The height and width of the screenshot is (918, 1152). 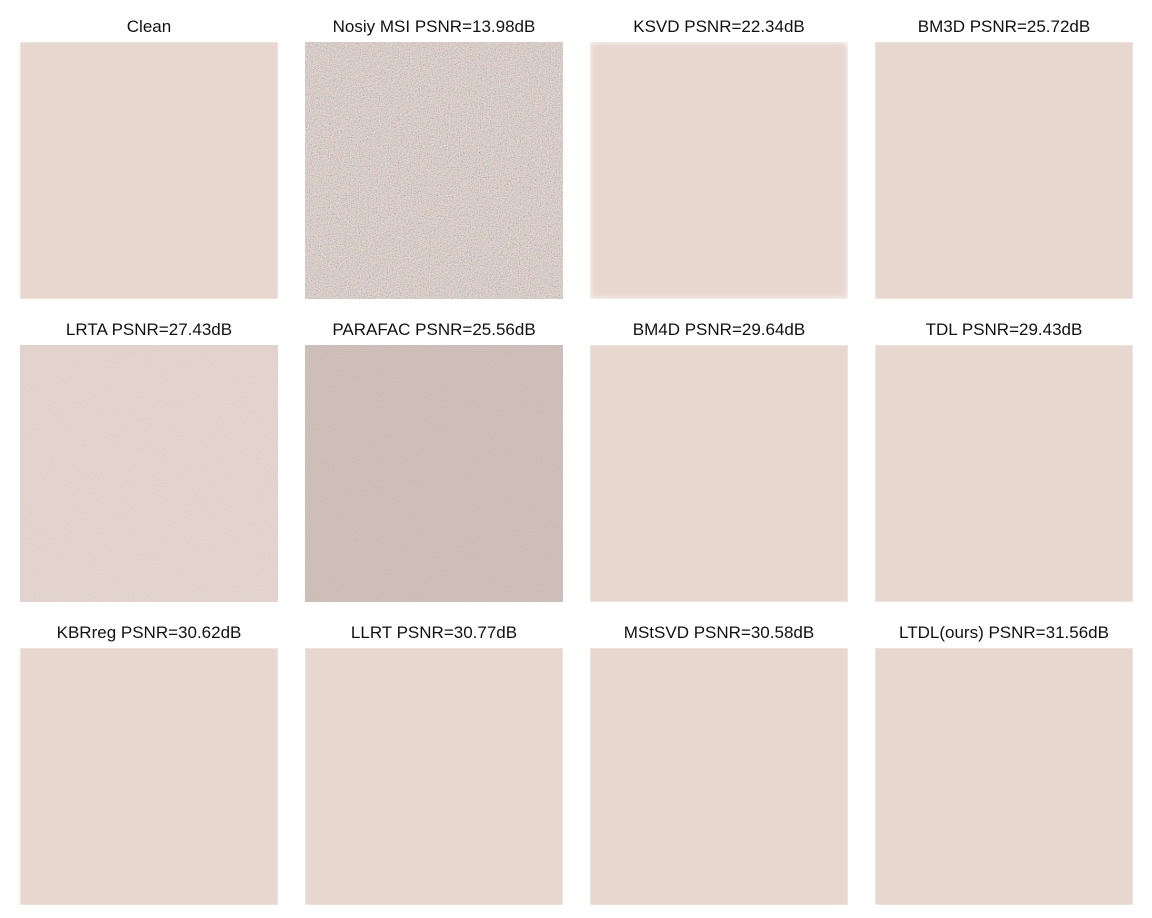 I want to click on panel-caption: LTDL(ours) PSNR=31.56dB, so click(x=1004, y=632).